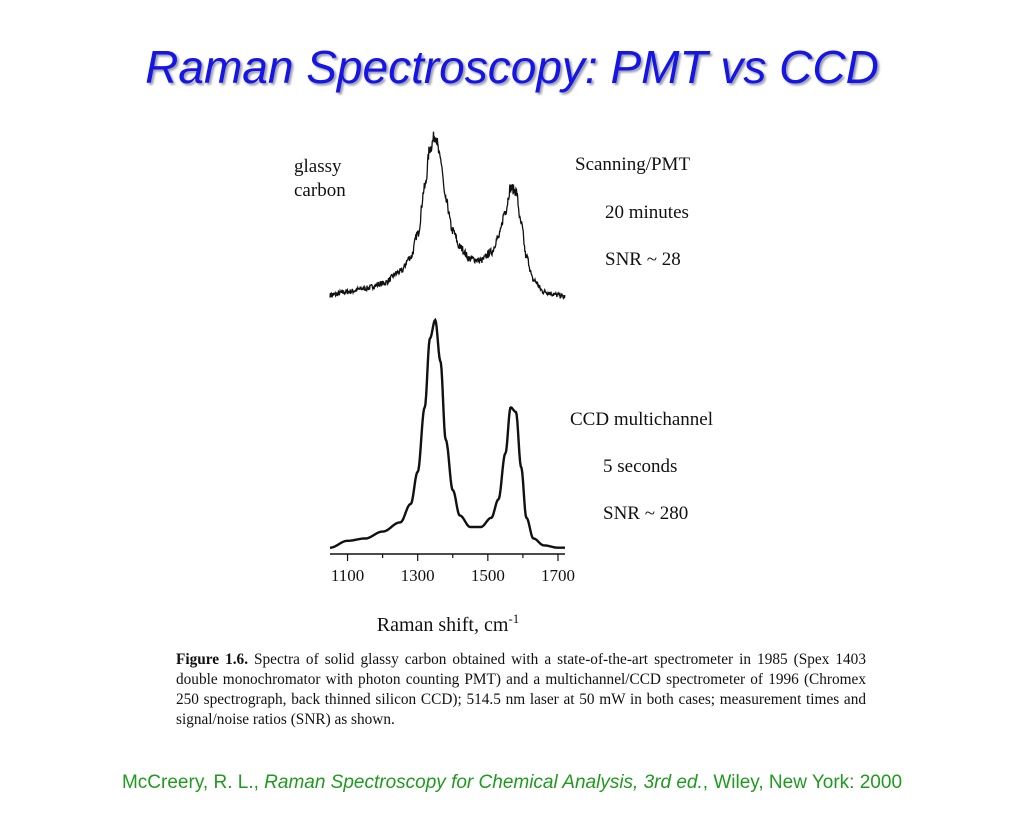  What do you see at coordinates (558, 575) in the screenshot?
I see `x-tick-label: 1700` at bounding box center [558, 575].